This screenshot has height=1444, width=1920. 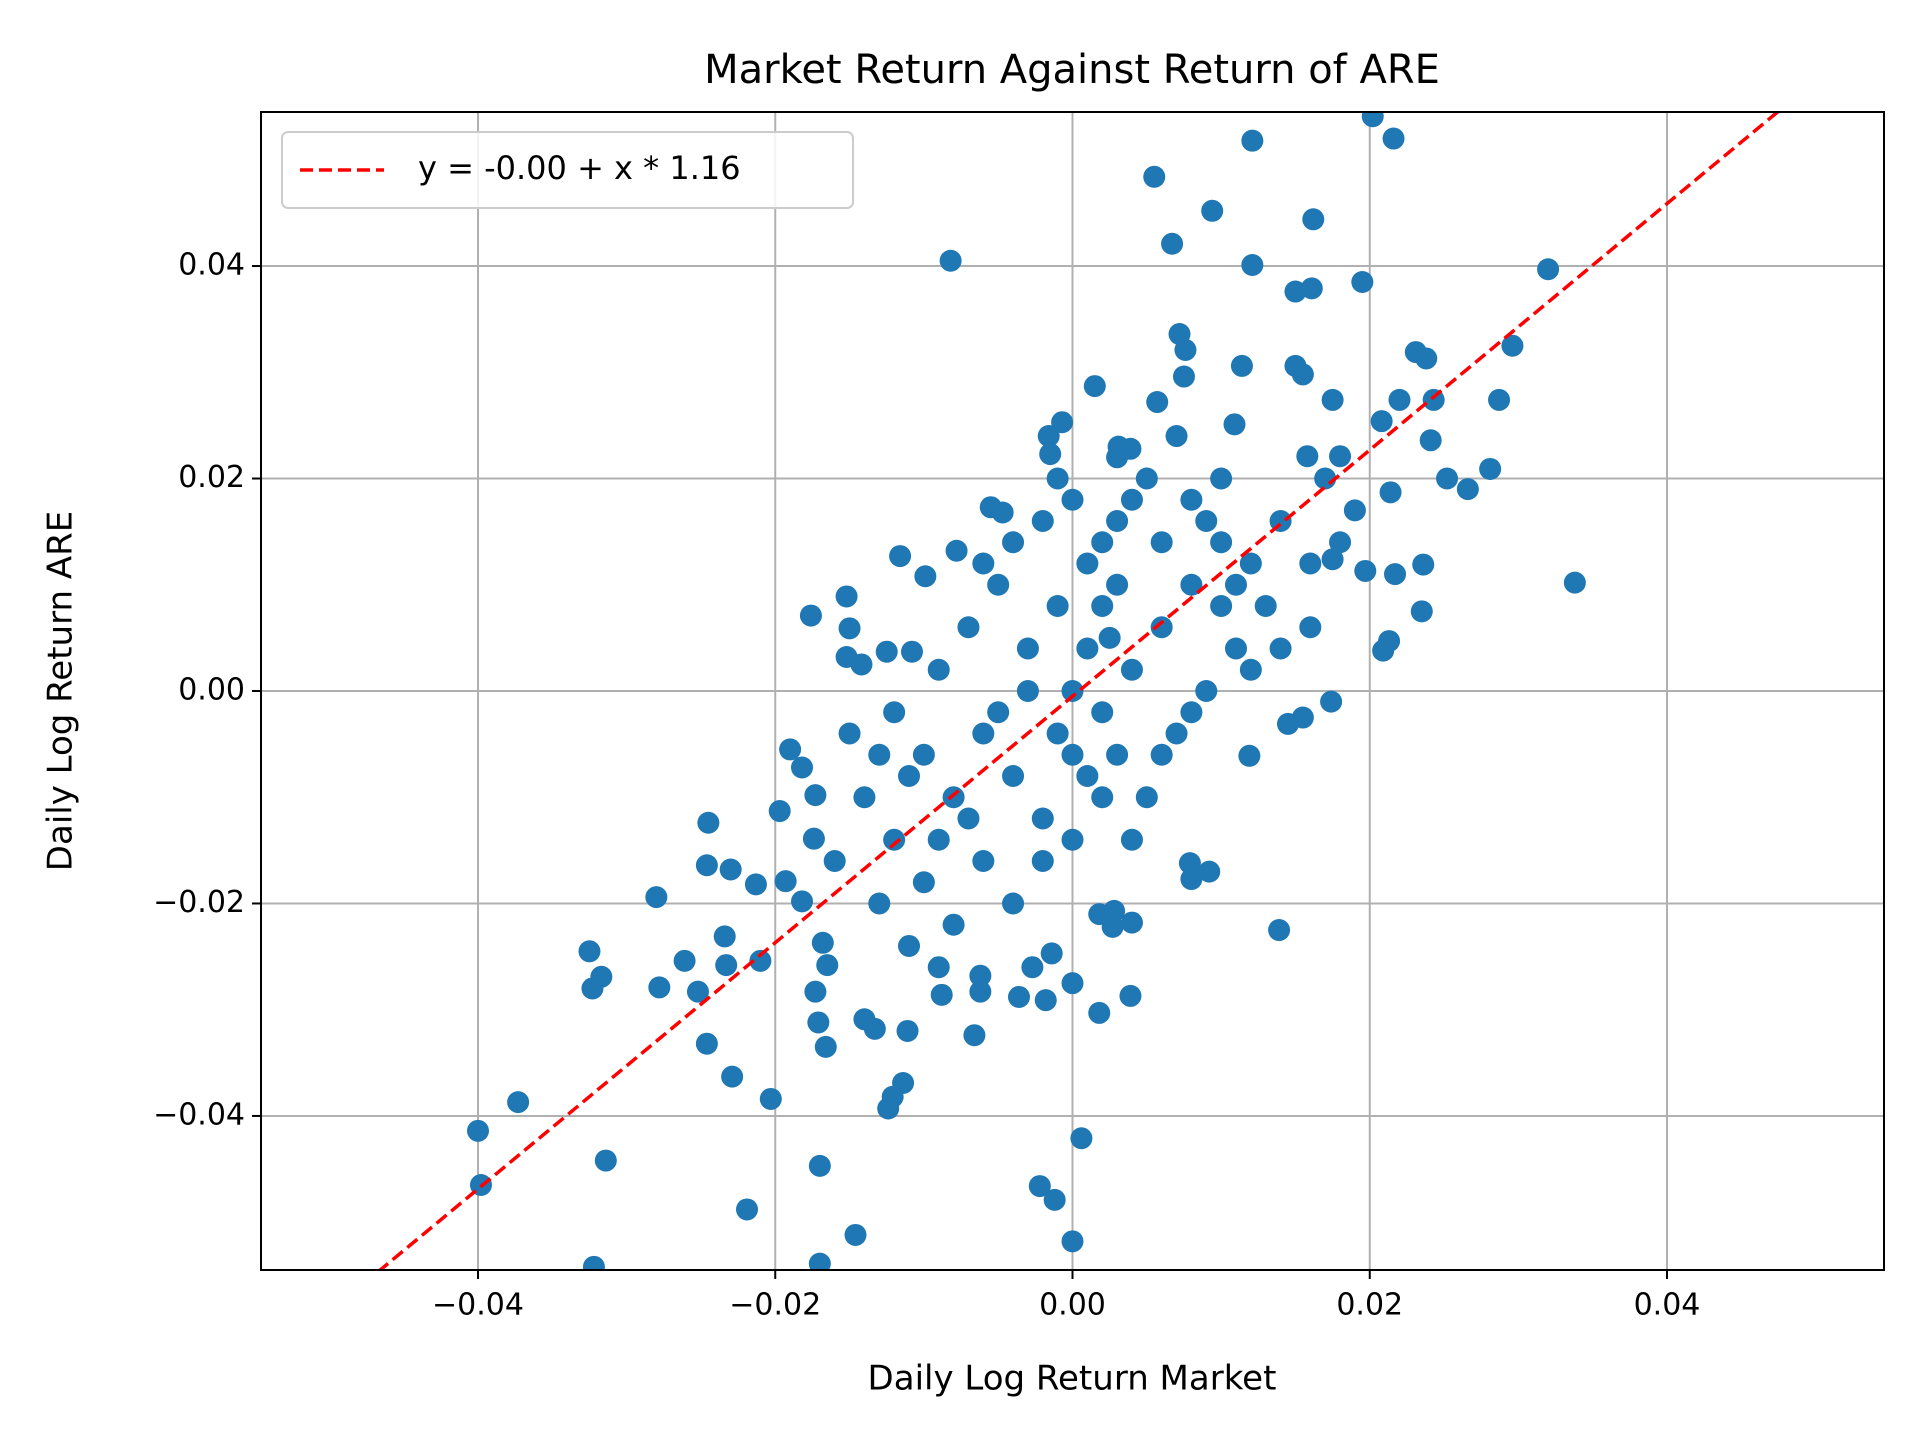 I want to click on chart-title: Market Return Against Return of ARE, so click(x=1072, y=70).